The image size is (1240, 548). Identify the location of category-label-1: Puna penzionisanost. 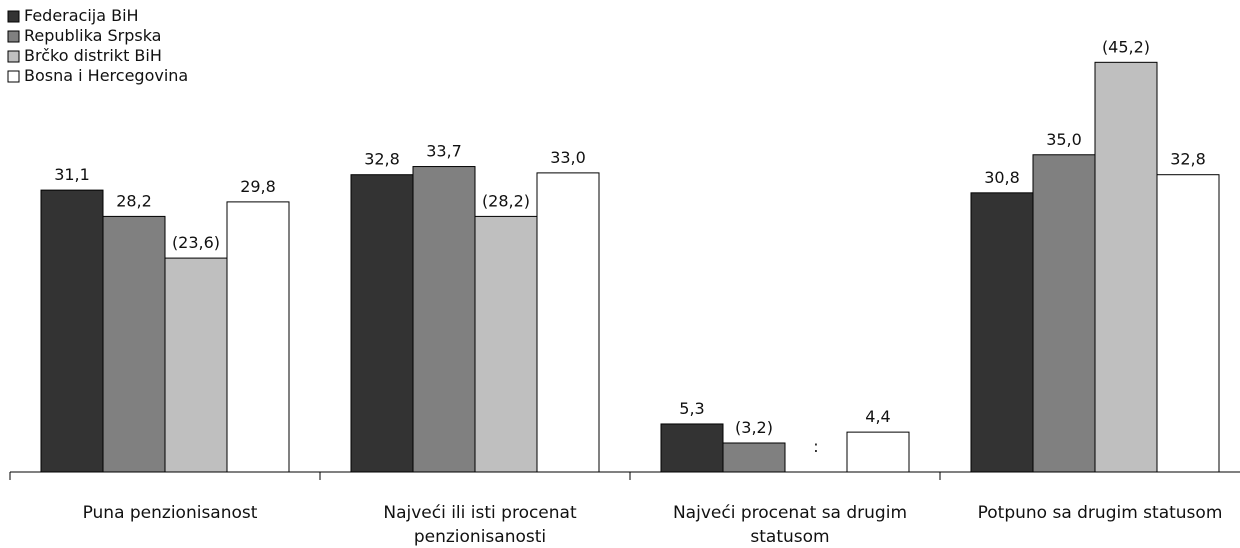
(170, 513).